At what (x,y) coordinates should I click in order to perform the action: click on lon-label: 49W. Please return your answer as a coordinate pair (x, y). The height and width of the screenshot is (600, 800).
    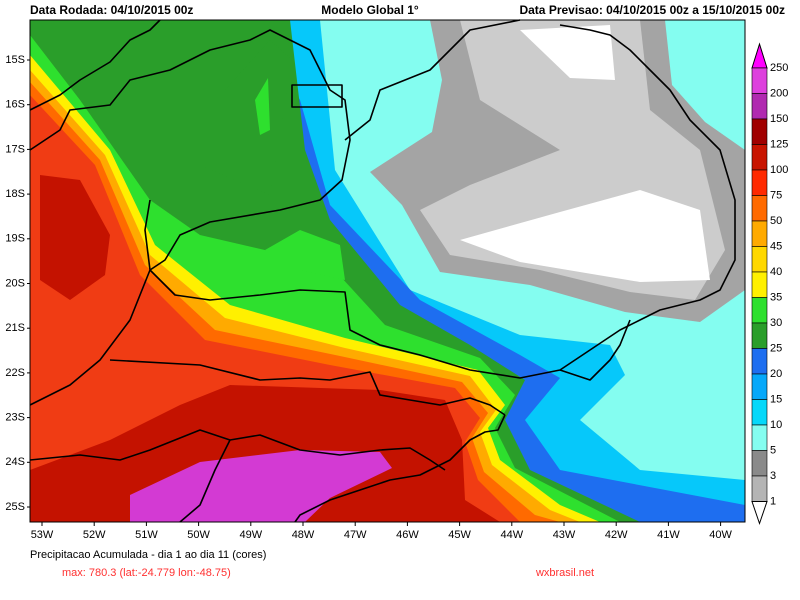
    Looking at the image, I should click on (250, 535).